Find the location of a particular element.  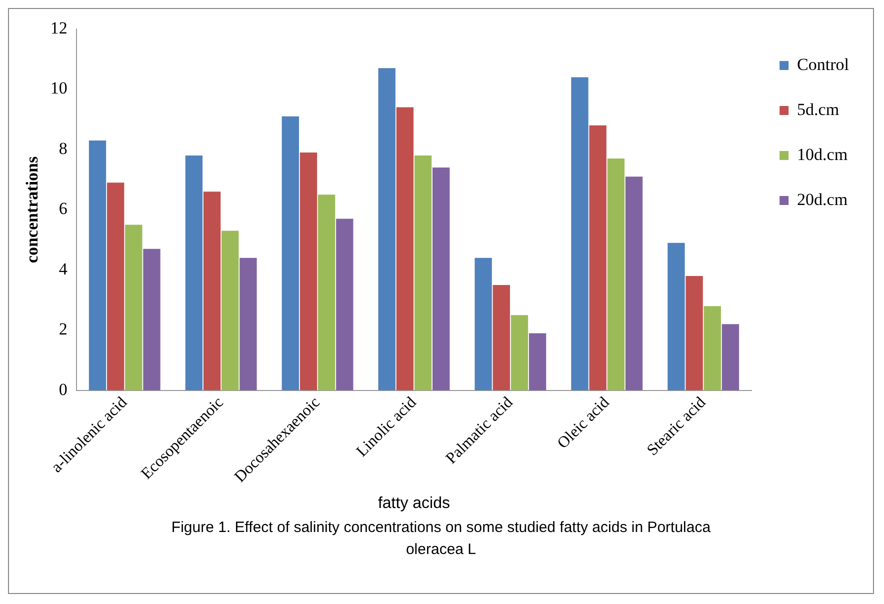

y-tick-label: 0 is located at coordinates (63, 389).